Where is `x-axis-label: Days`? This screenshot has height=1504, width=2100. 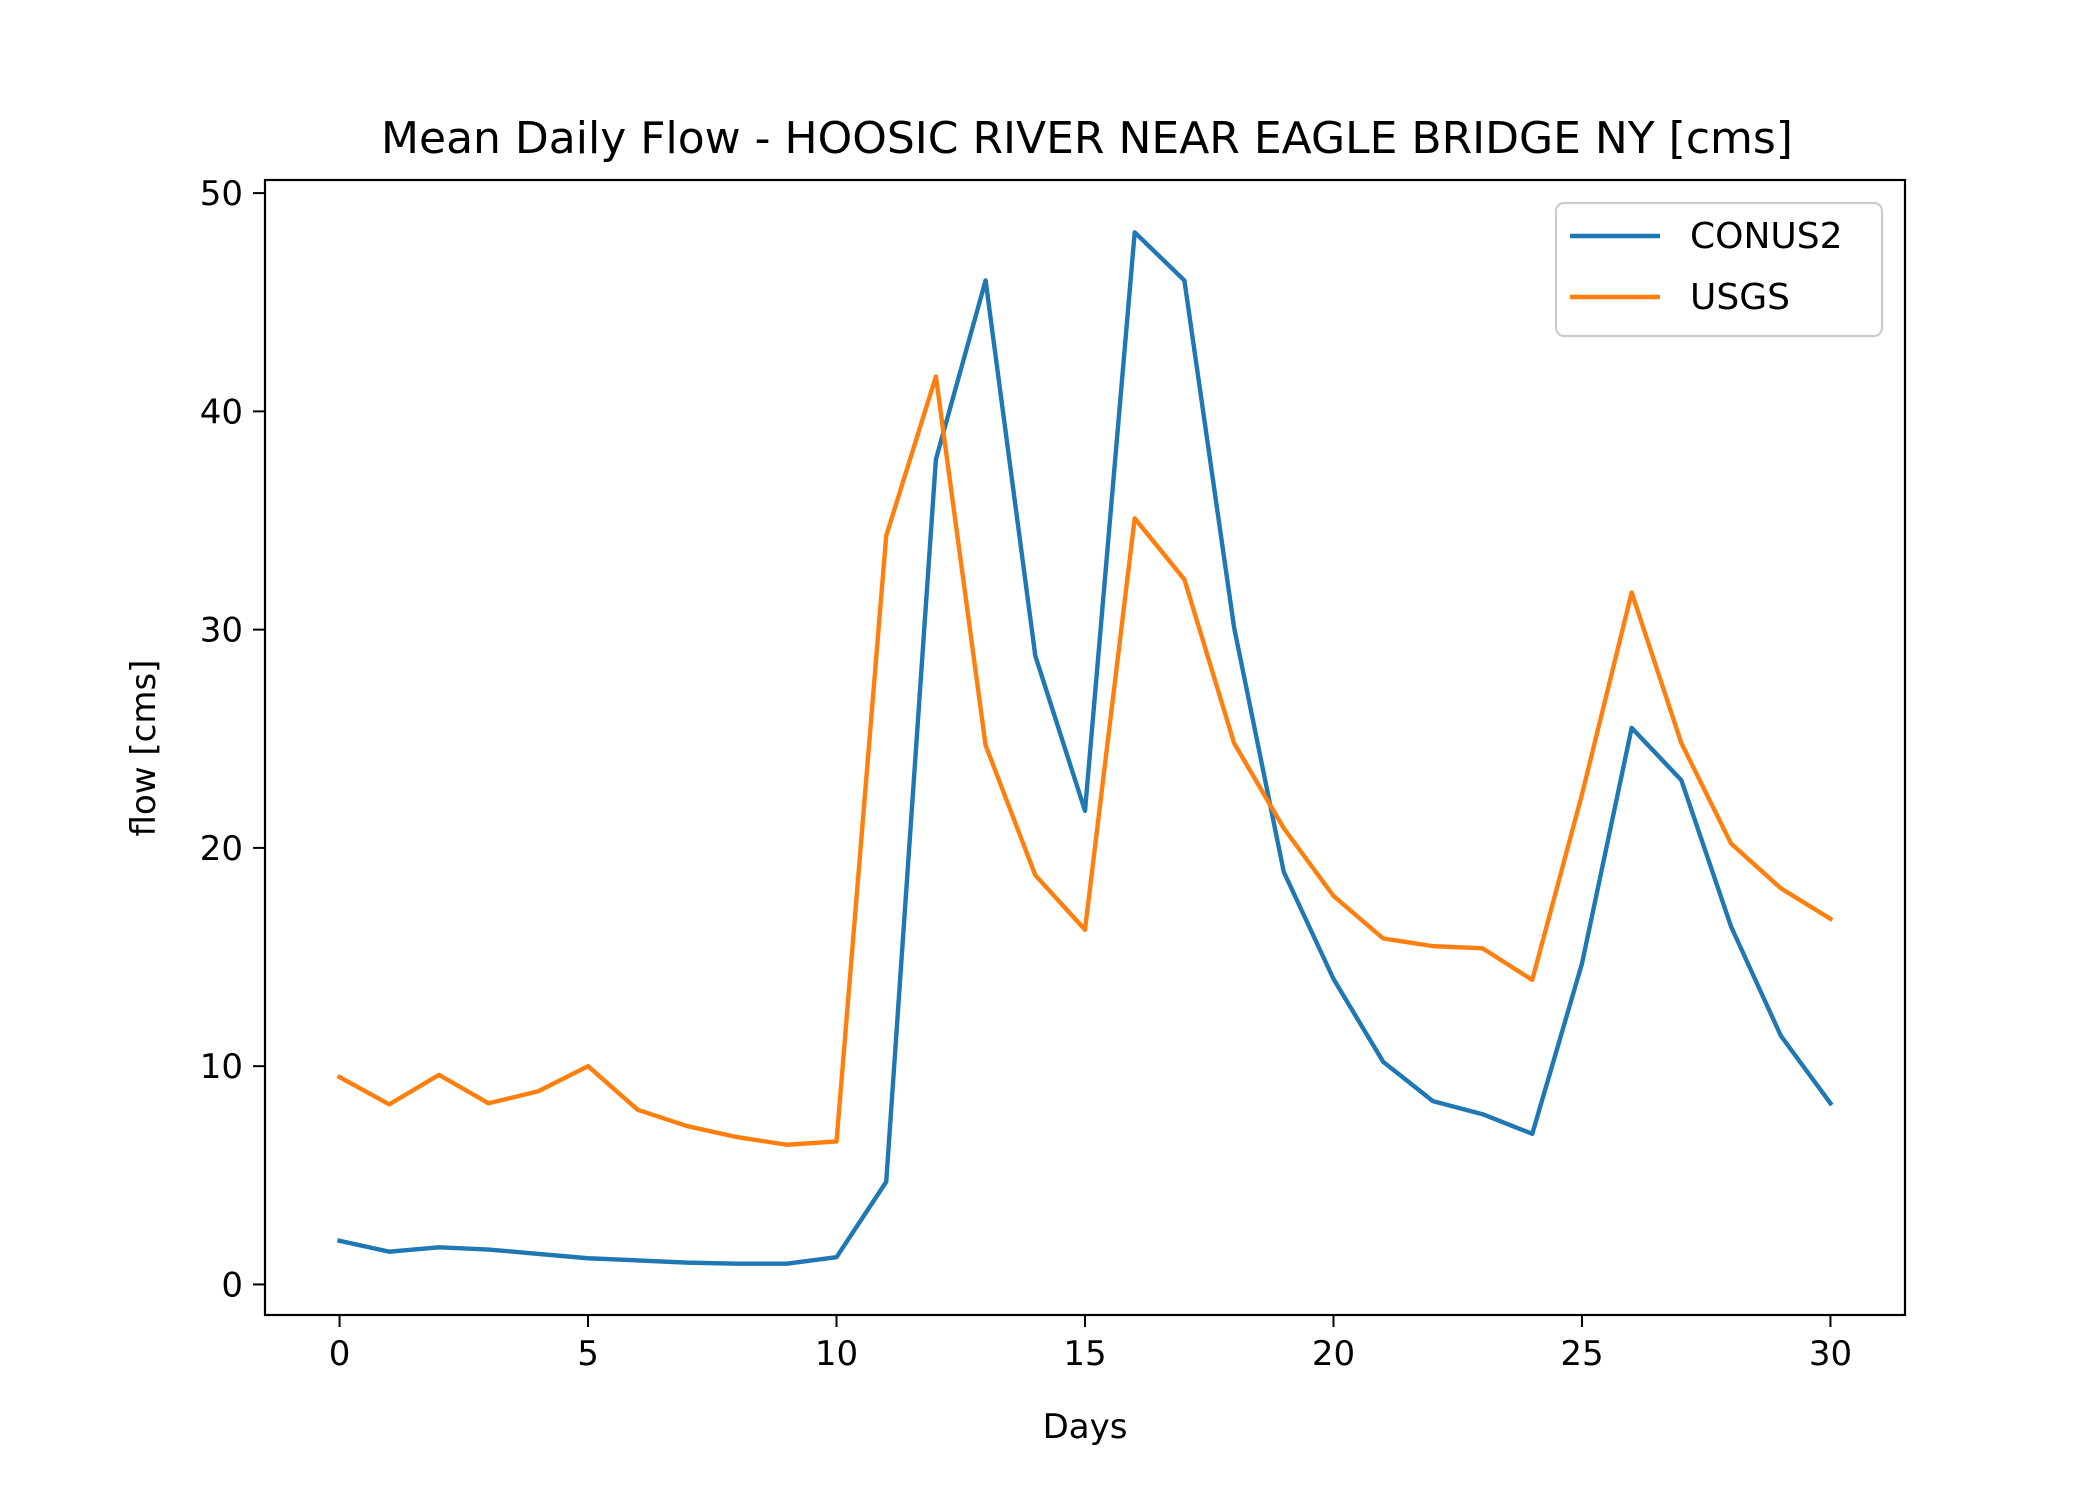
x-axis-label: Days is located at coordinates (1085, 1427).